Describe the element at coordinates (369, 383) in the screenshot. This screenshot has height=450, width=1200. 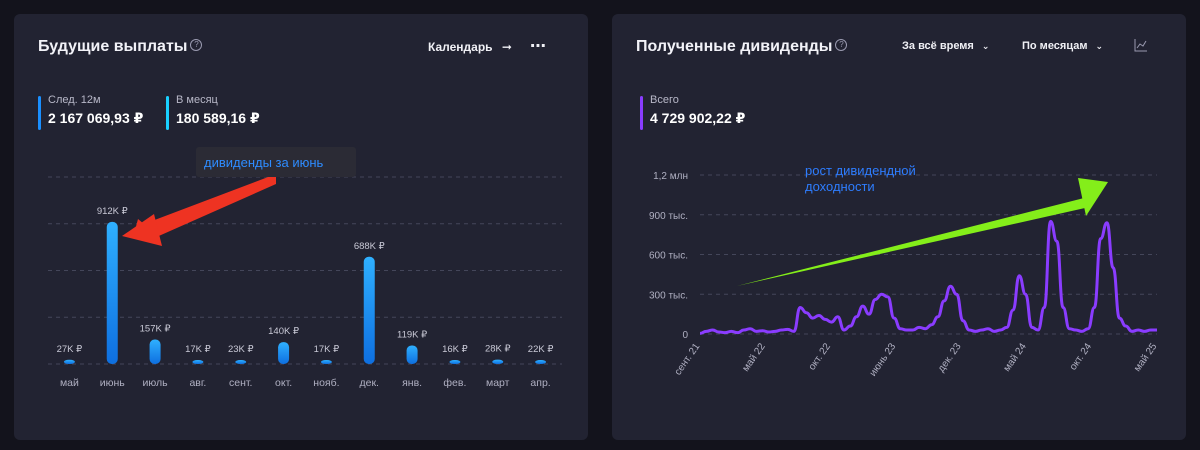
I see `x-tick-label: дек.` at that location.